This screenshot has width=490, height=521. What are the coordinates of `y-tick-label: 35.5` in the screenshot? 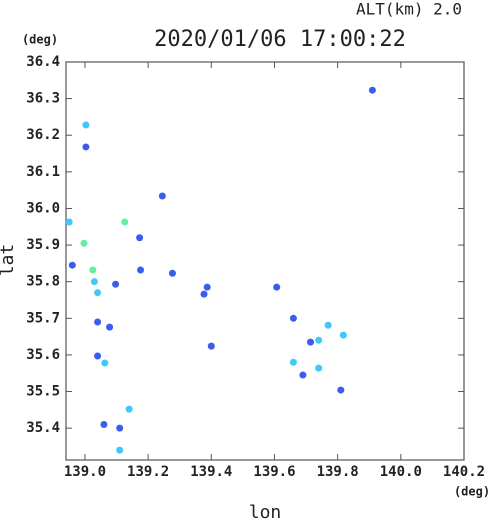 It's located at (43, 392).